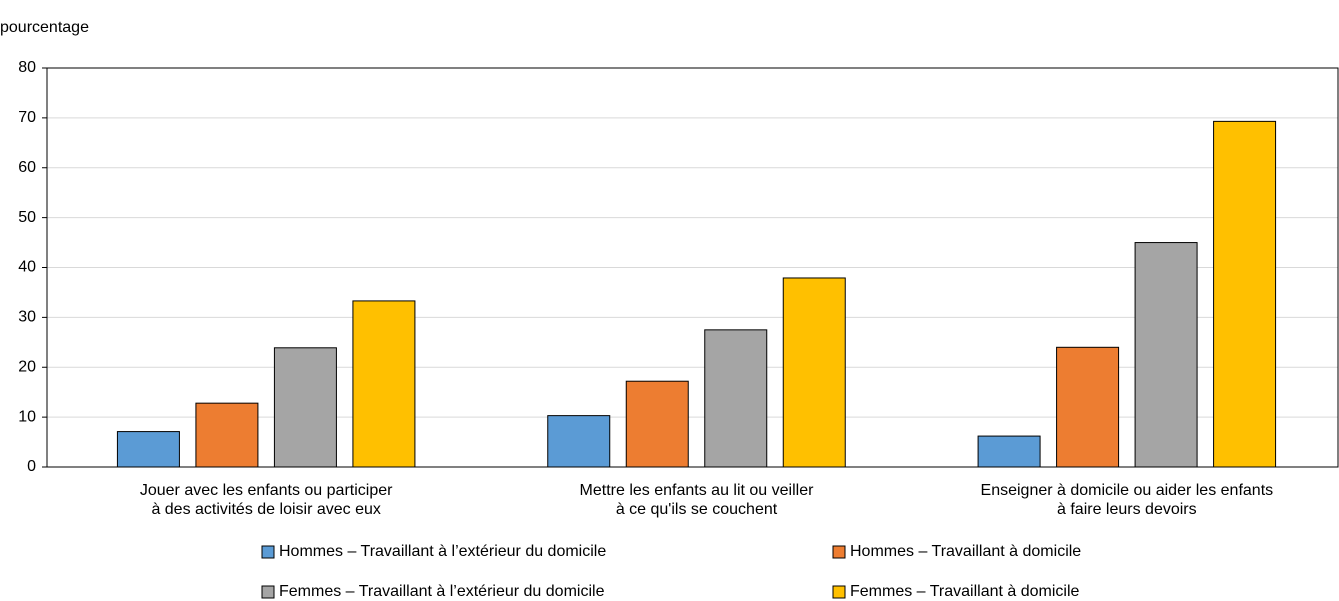 This screenshot has height=601, width=1339. What do you see at coordinates (697, 509) in the screenshot?
I see `x-tick-label-line: à ce qu'ils se couchent` at bounding box center [697, 509].